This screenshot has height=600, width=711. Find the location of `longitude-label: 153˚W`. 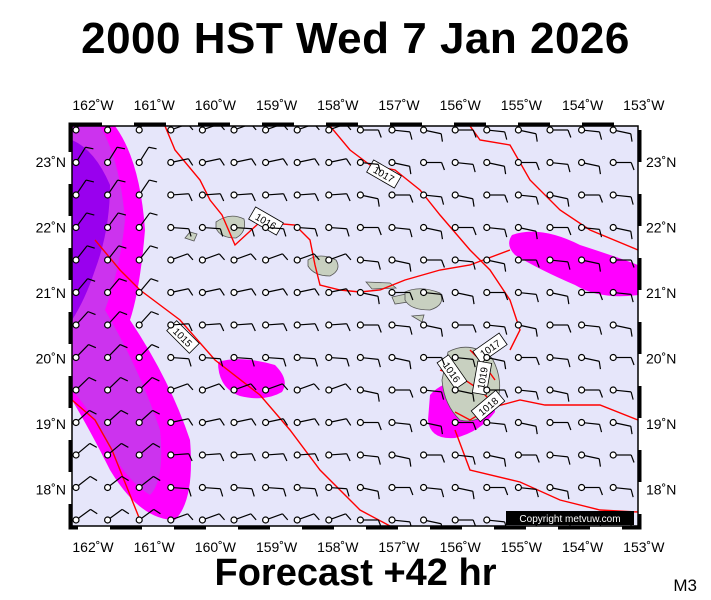

longitude-label: 153˚W is located at coordinates (644, 105).